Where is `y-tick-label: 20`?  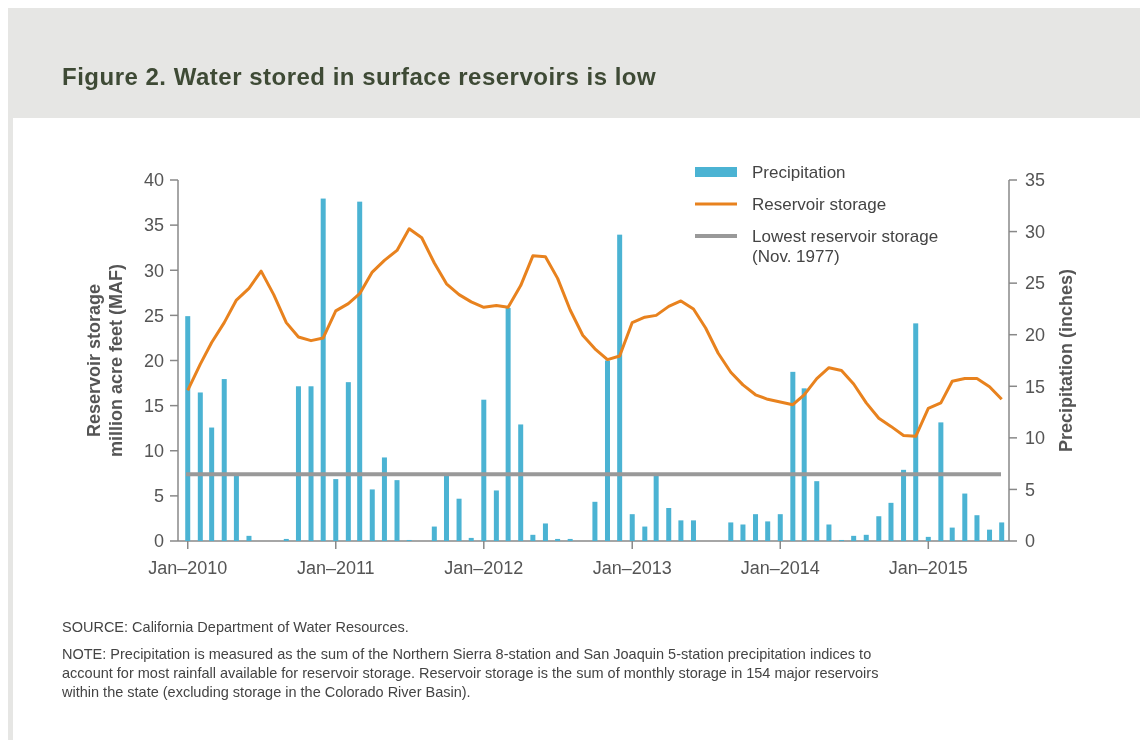
y-tick-label: 20 is located at coordinates (153, 360).